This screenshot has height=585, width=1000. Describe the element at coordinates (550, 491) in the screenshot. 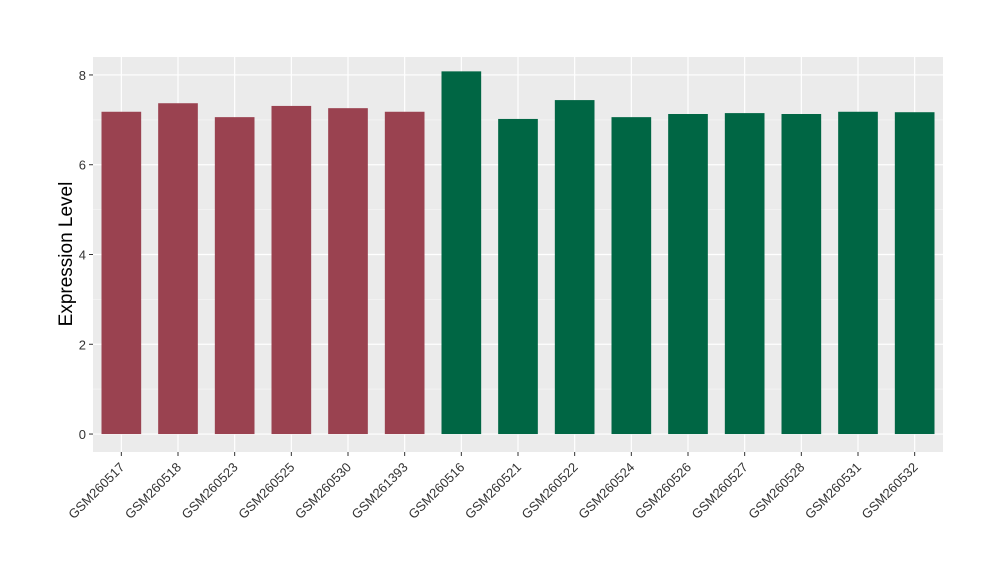

I see `x-tick-label: GSM260522` at that location.